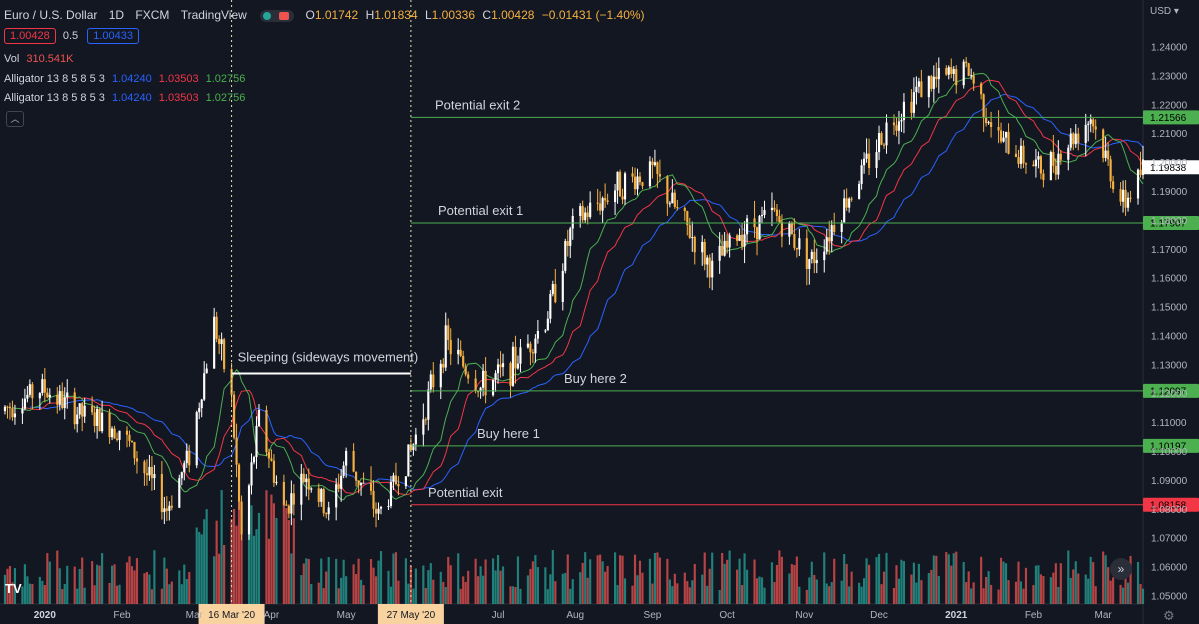  Describe the element at coordinates (1169, 105) in the screenshot. I see `y-tick-label: 1.22000` at that location.